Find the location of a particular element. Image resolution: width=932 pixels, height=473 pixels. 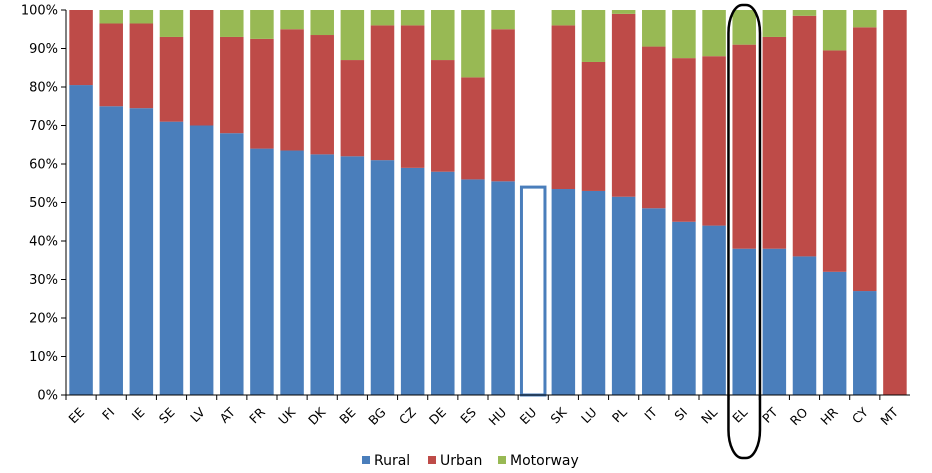

y-tick-label: 0% is located at coordinates (47, 396).